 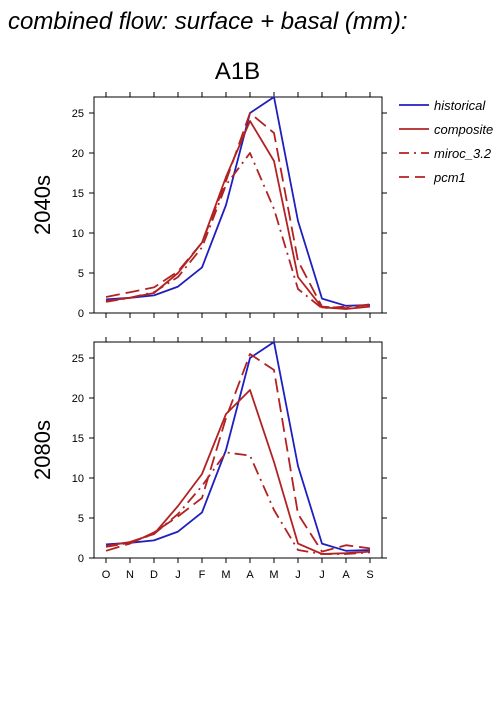 I want to click on x-tick-label: D, so click(x=154, y=575).